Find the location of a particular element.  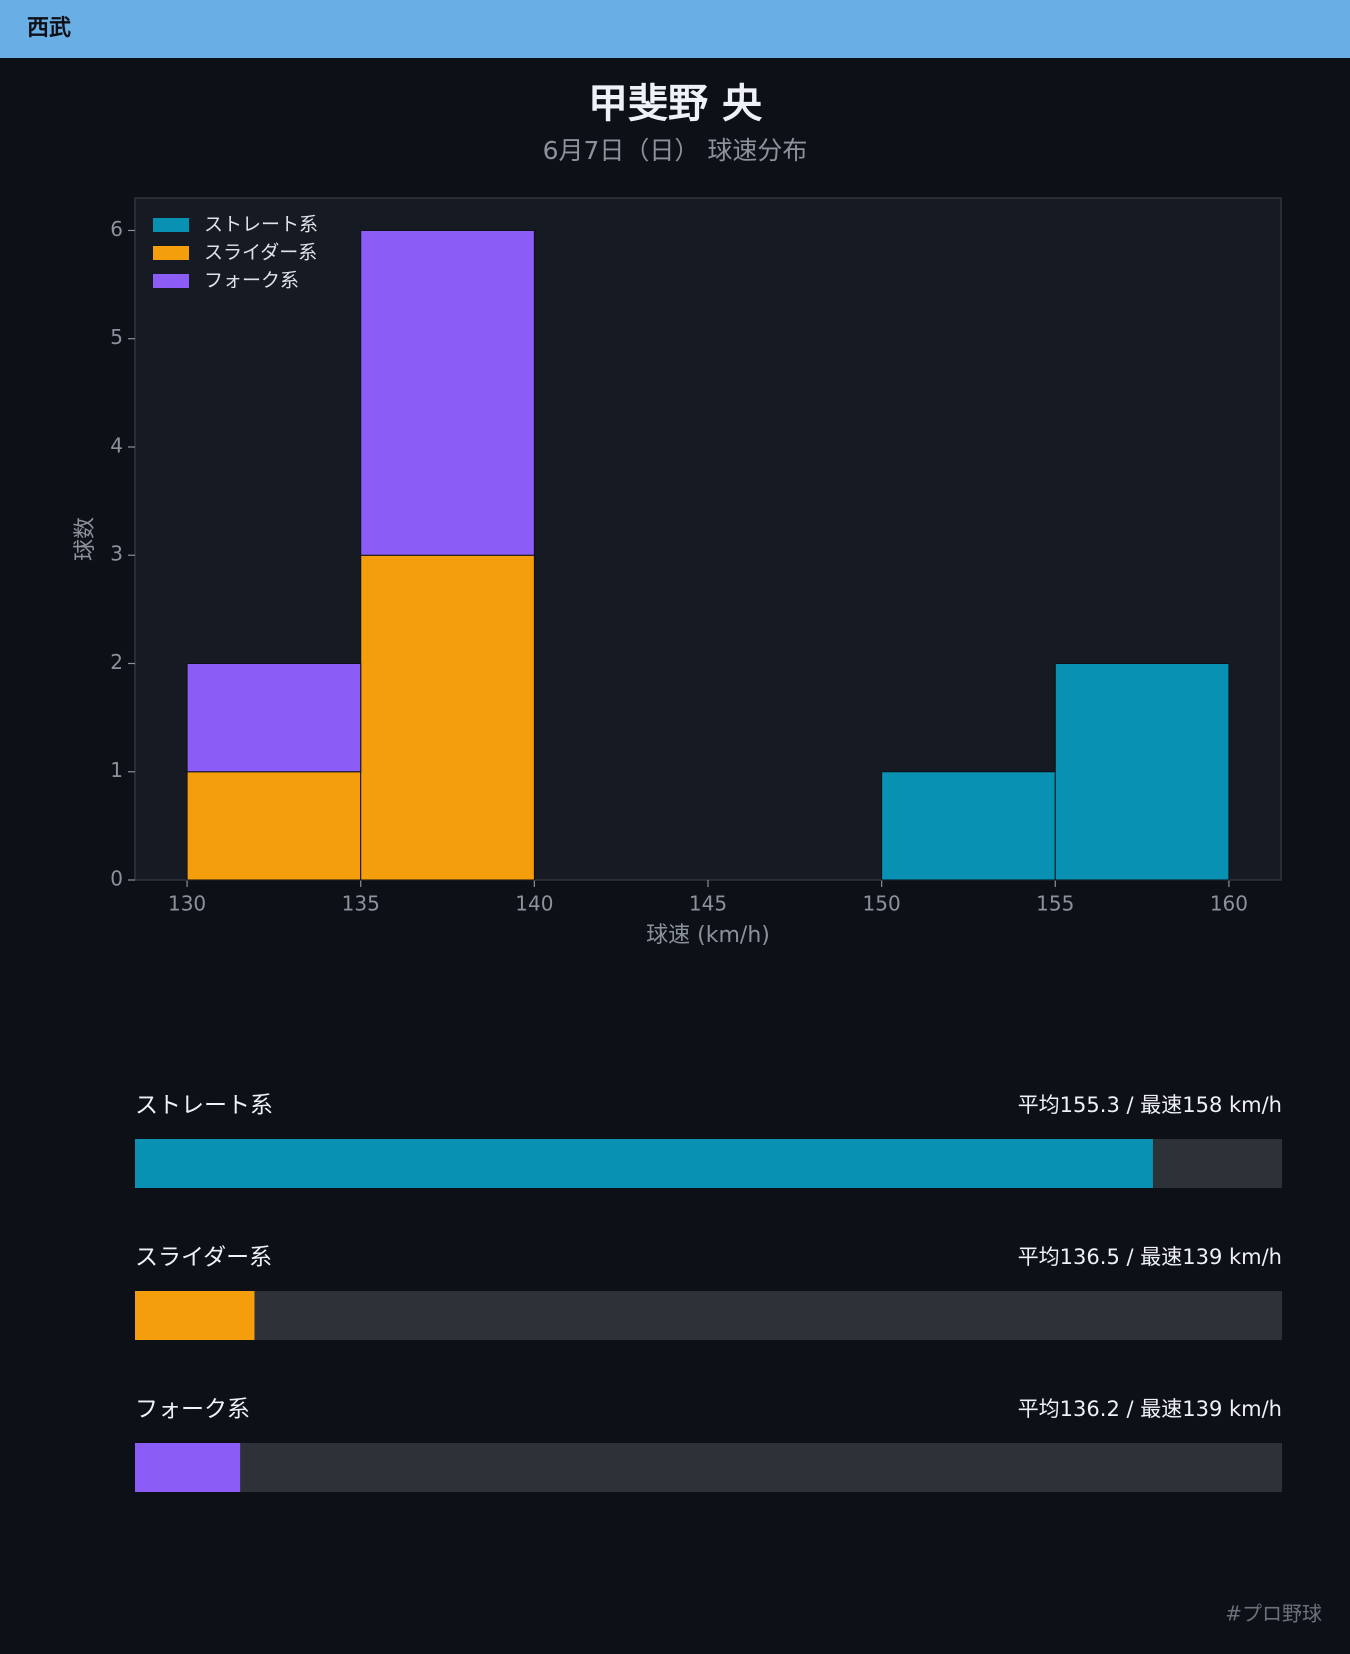

y-tick-label: 0 is located at coordinates (116, 879).